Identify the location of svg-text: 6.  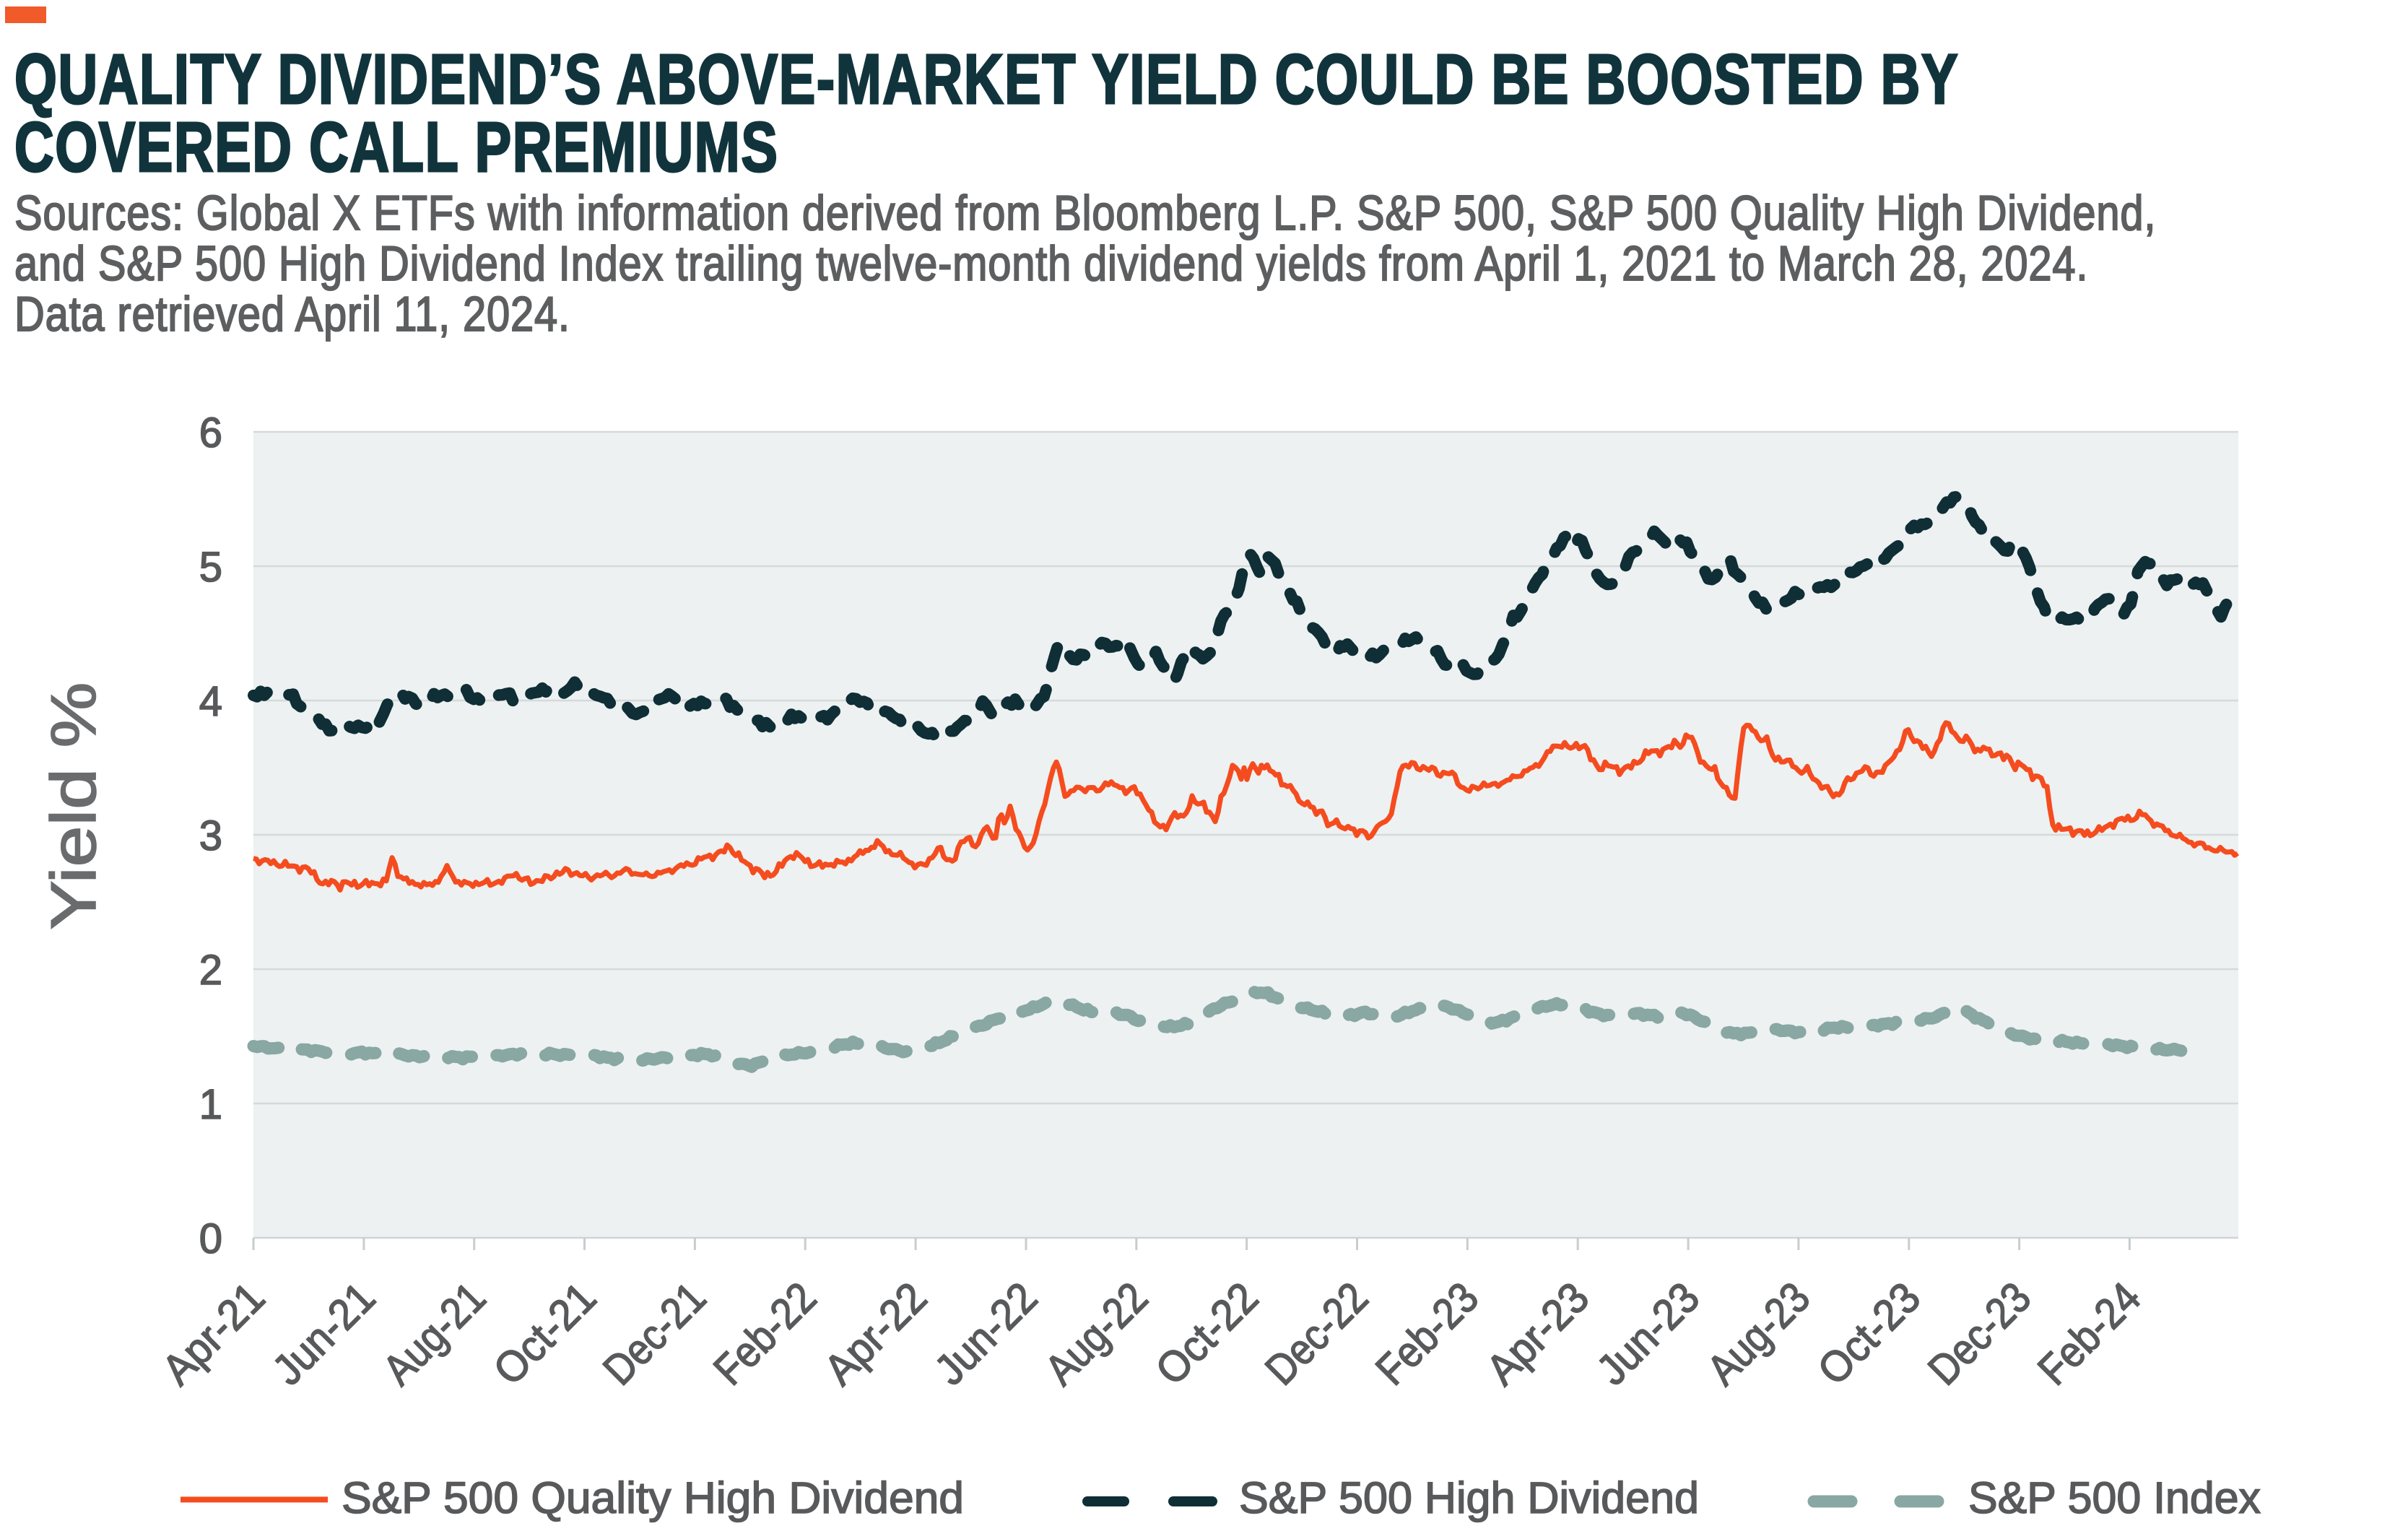
(210, 433).